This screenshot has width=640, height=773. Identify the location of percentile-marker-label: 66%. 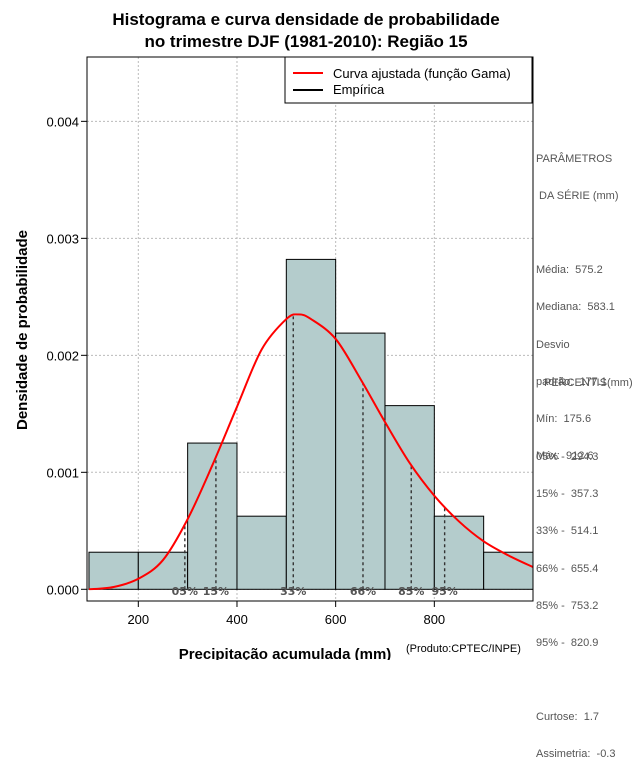
(363, 591).